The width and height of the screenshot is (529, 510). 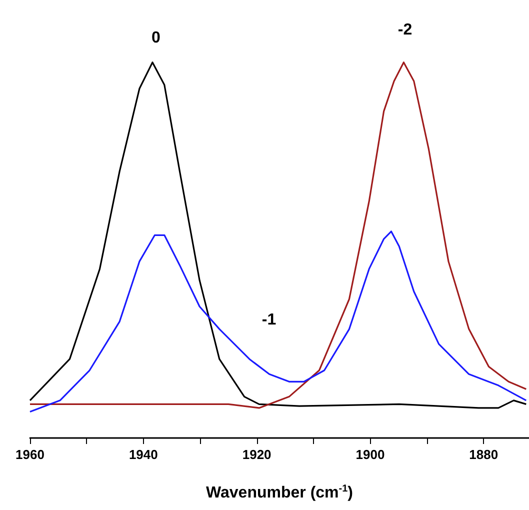 What do you see at coordinates (156, 38) in the screenshot?
I see `text: 0` at bounding box center [156, 38].